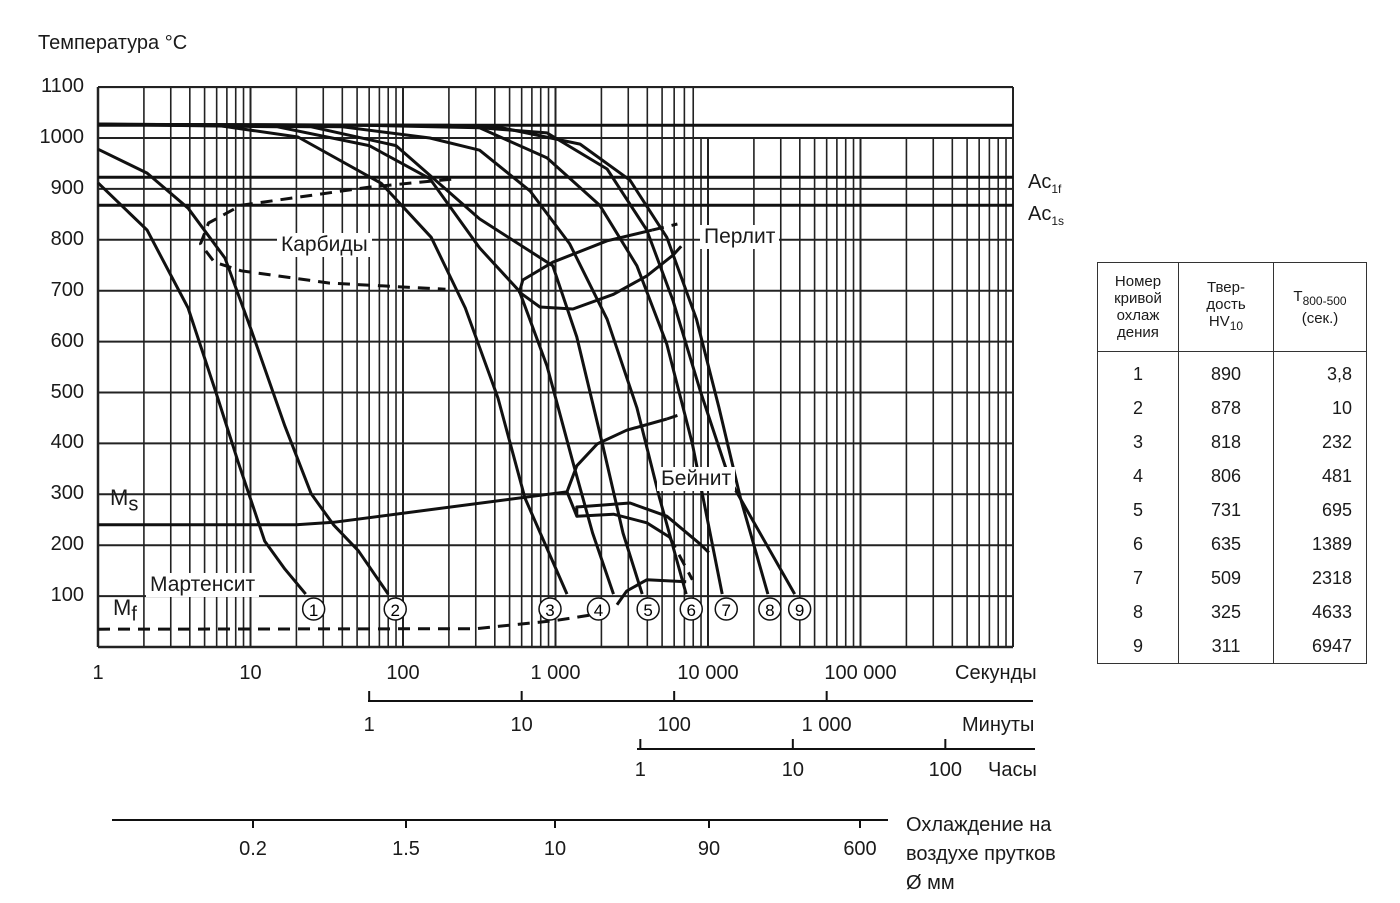 This screenshot has width=1400, height=903. What do you see at coordinates (1138, 476) in the screenshot?
I see `table-cell: 4` at bounding box center [1138, 476].